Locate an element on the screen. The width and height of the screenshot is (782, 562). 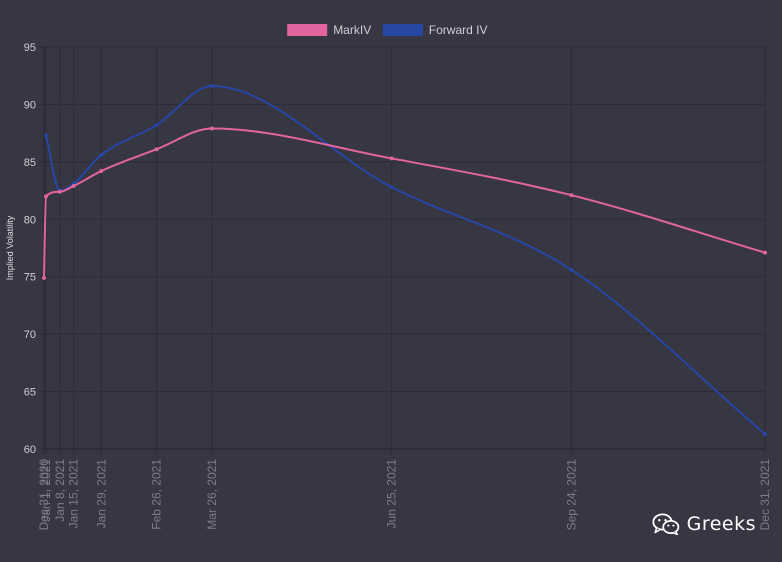
x-tick-label: Jan 8, 2021 is located at coordinates (60, 490).